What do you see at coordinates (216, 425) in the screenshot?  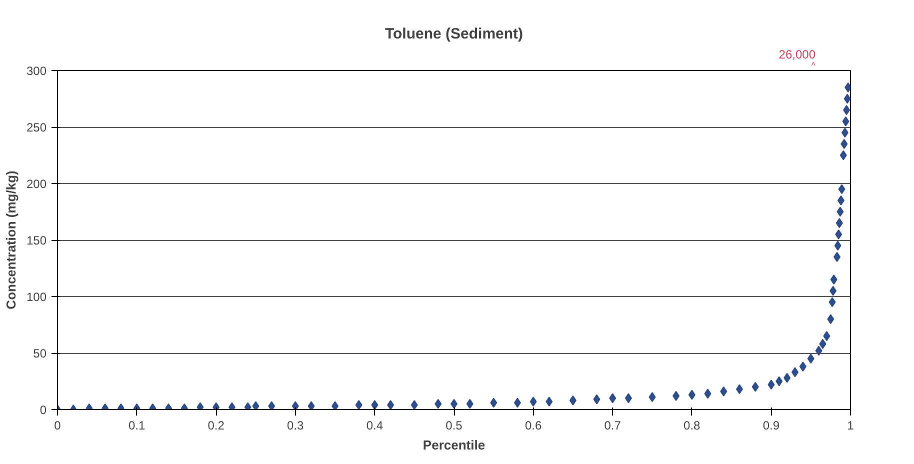 I see `x-tick-label: 0.2` at bounding box center [216, 425].